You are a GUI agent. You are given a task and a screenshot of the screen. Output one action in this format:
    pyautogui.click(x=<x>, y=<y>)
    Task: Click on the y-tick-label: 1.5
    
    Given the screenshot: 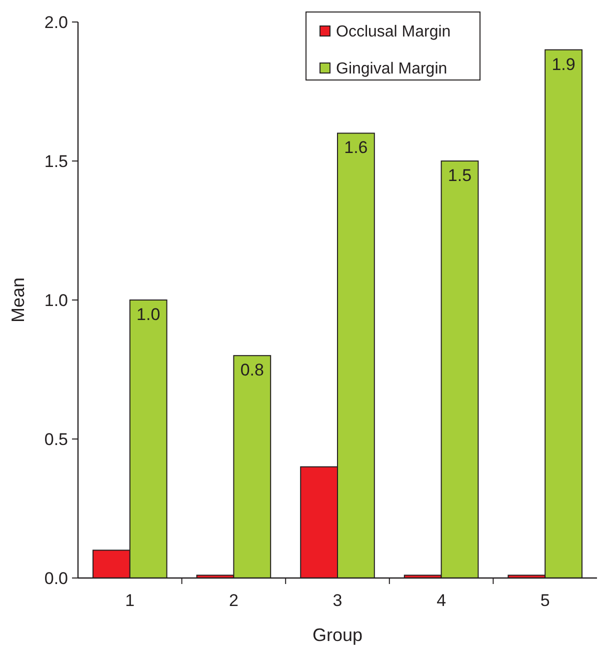 What is the action you would take?
    pyautogui.click(x=56, y=161)
    